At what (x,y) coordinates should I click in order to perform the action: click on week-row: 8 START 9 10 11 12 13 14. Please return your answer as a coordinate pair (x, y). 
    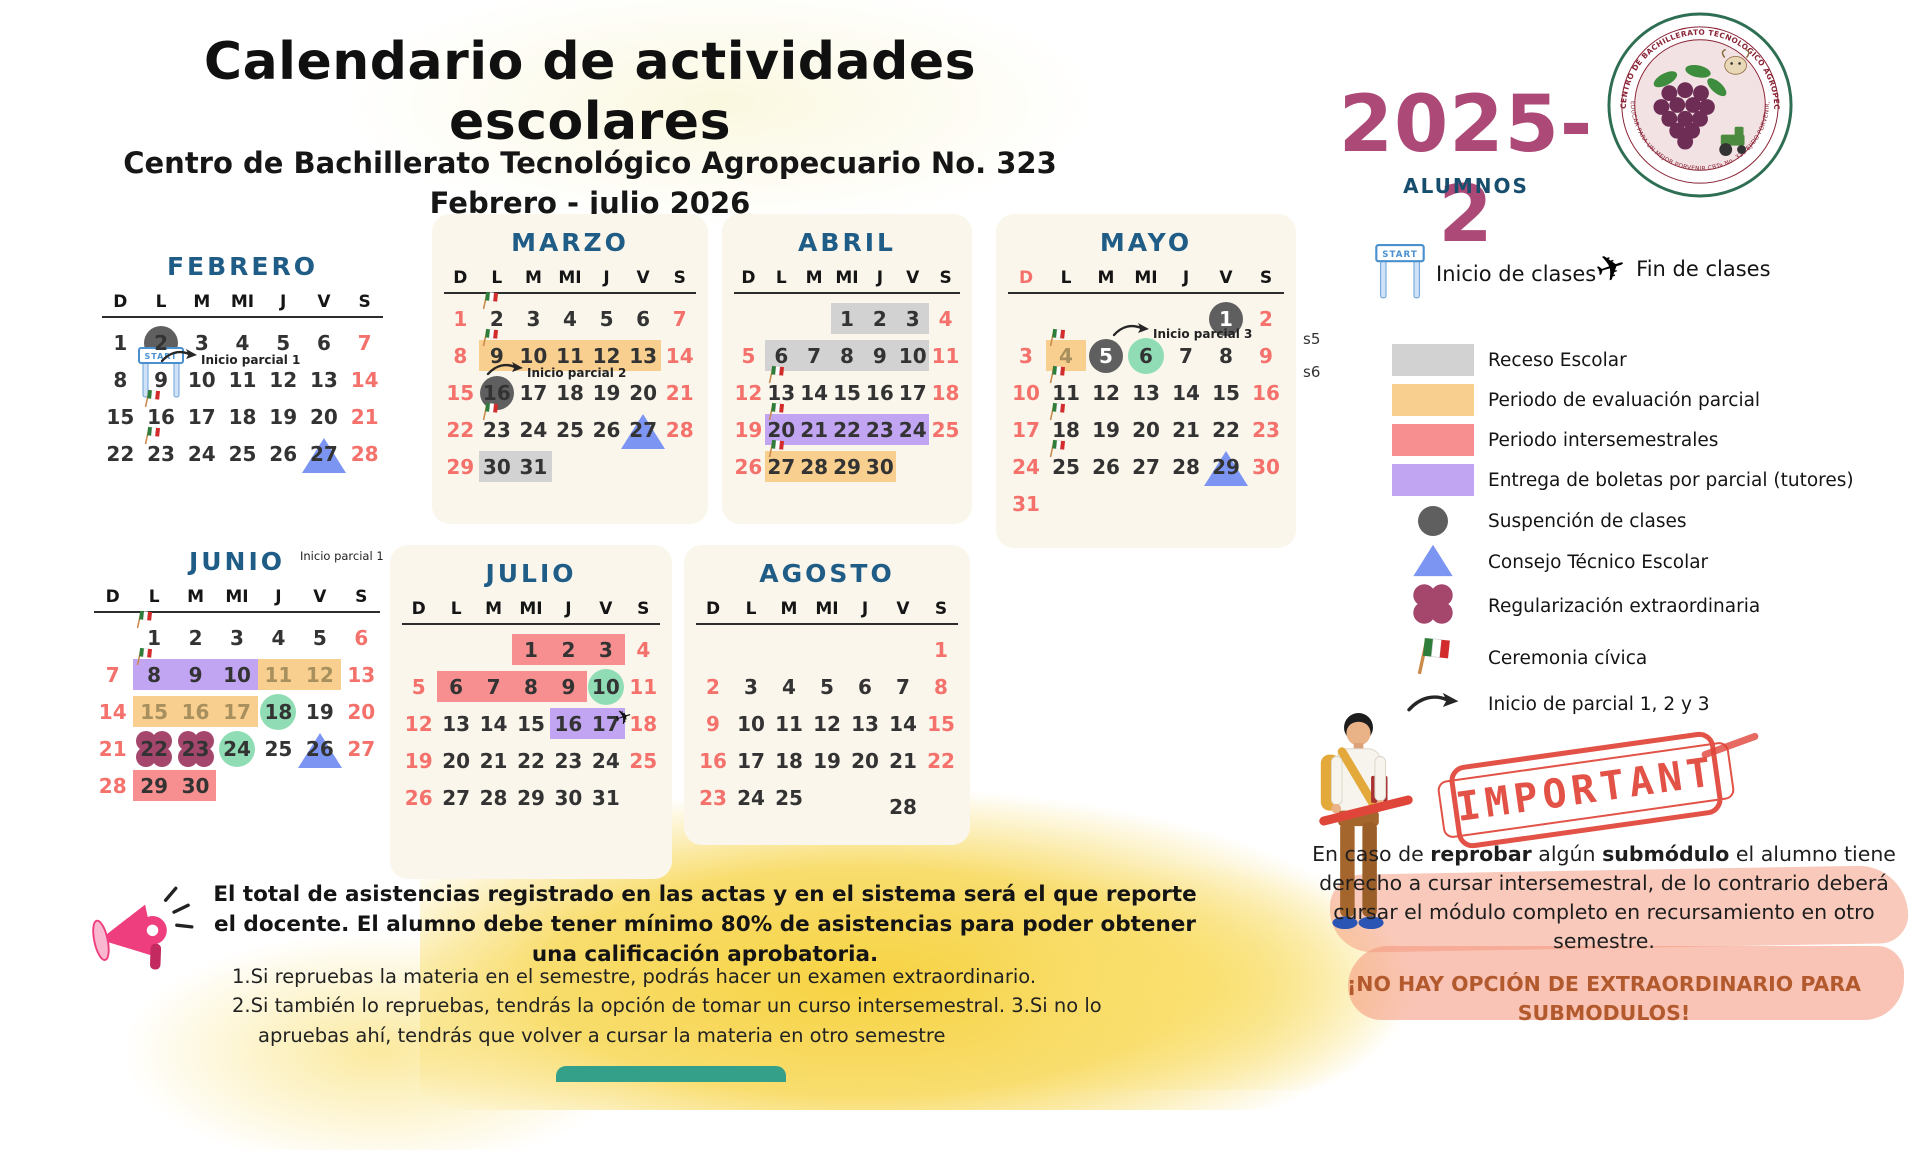
    Looking at the image, I should click on (242, 372).